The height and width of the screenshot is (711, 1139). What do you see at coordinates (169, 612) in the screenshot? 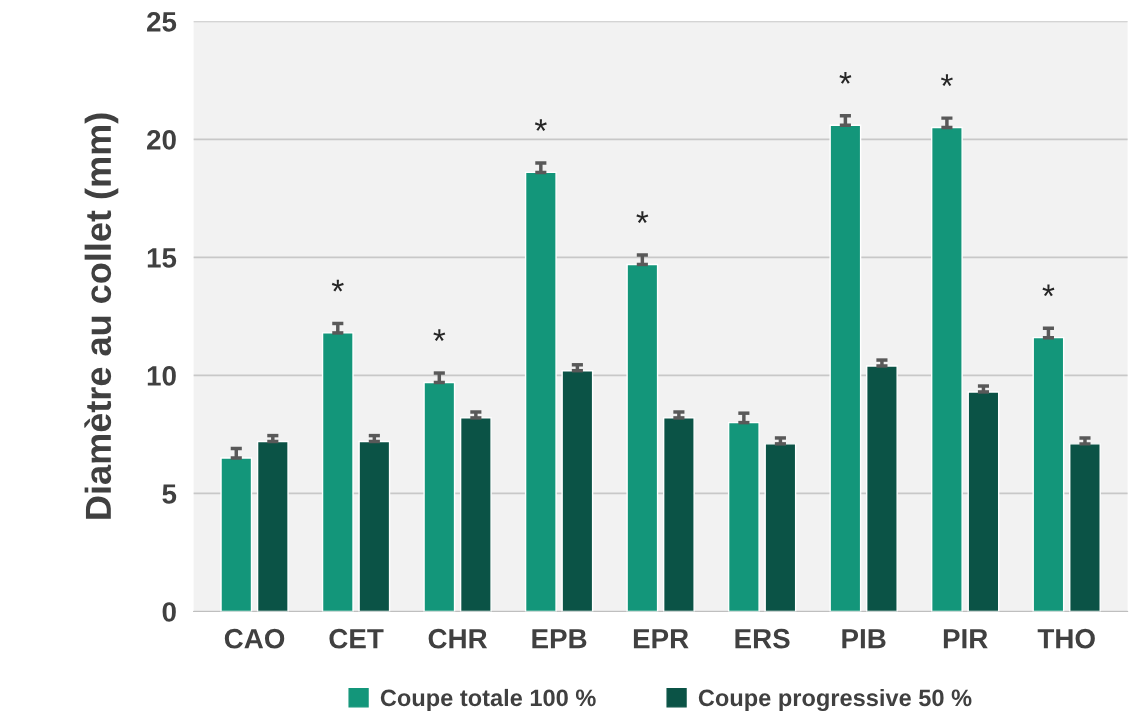
I see `y-tick-label: 0` at bounding box center [169, 612].